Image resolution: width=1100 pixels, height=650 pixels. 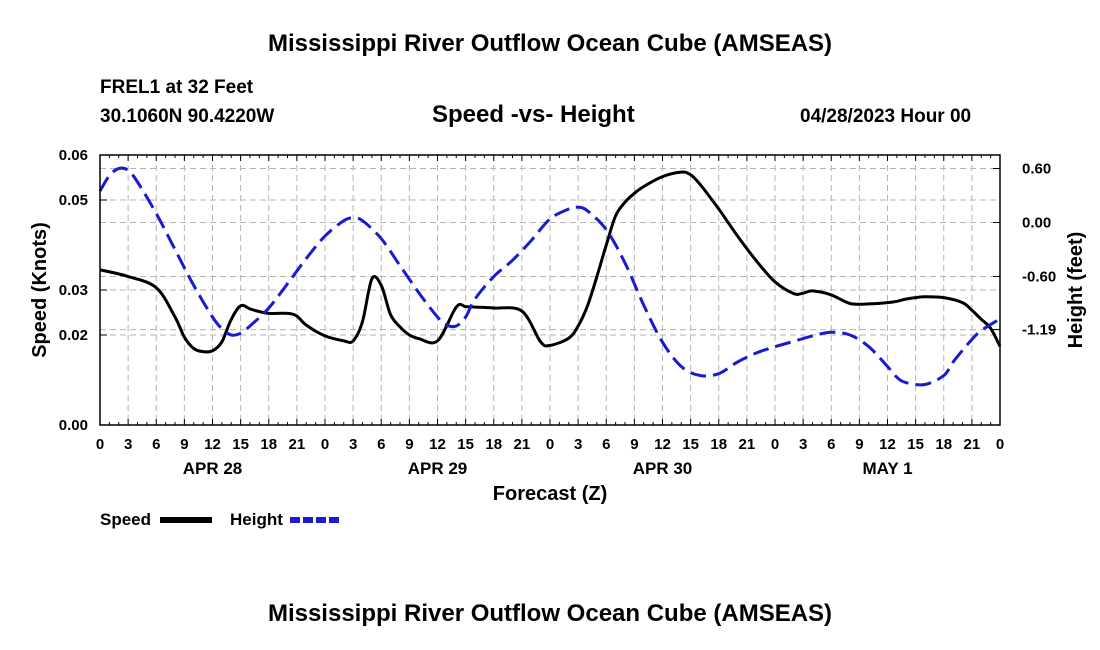 What do you see at coordinates (125, 519) in the screenshot?
I see `legend-speed-label: Speed` at bounding box center [125, 519].